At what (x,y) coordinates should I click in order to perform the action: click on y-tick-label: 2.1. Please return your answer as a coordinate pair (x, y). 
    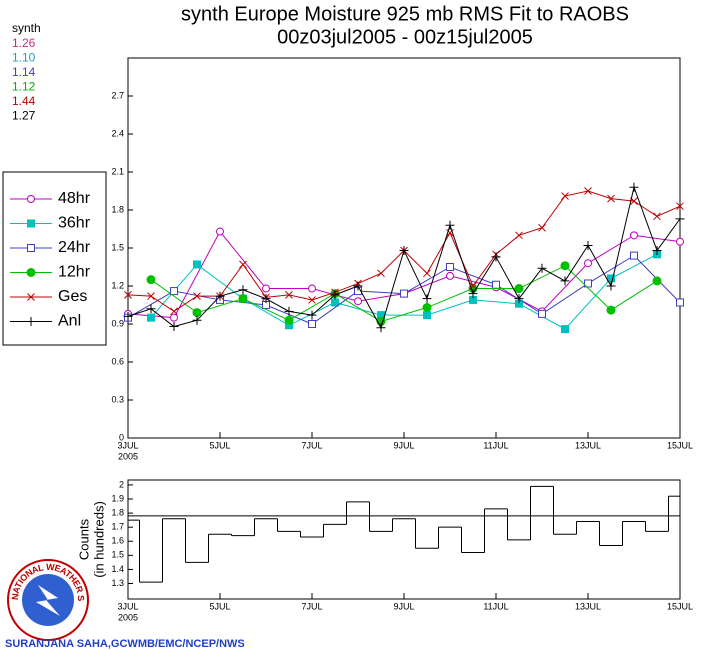
    Looking at the image, I should click on (117, 171).